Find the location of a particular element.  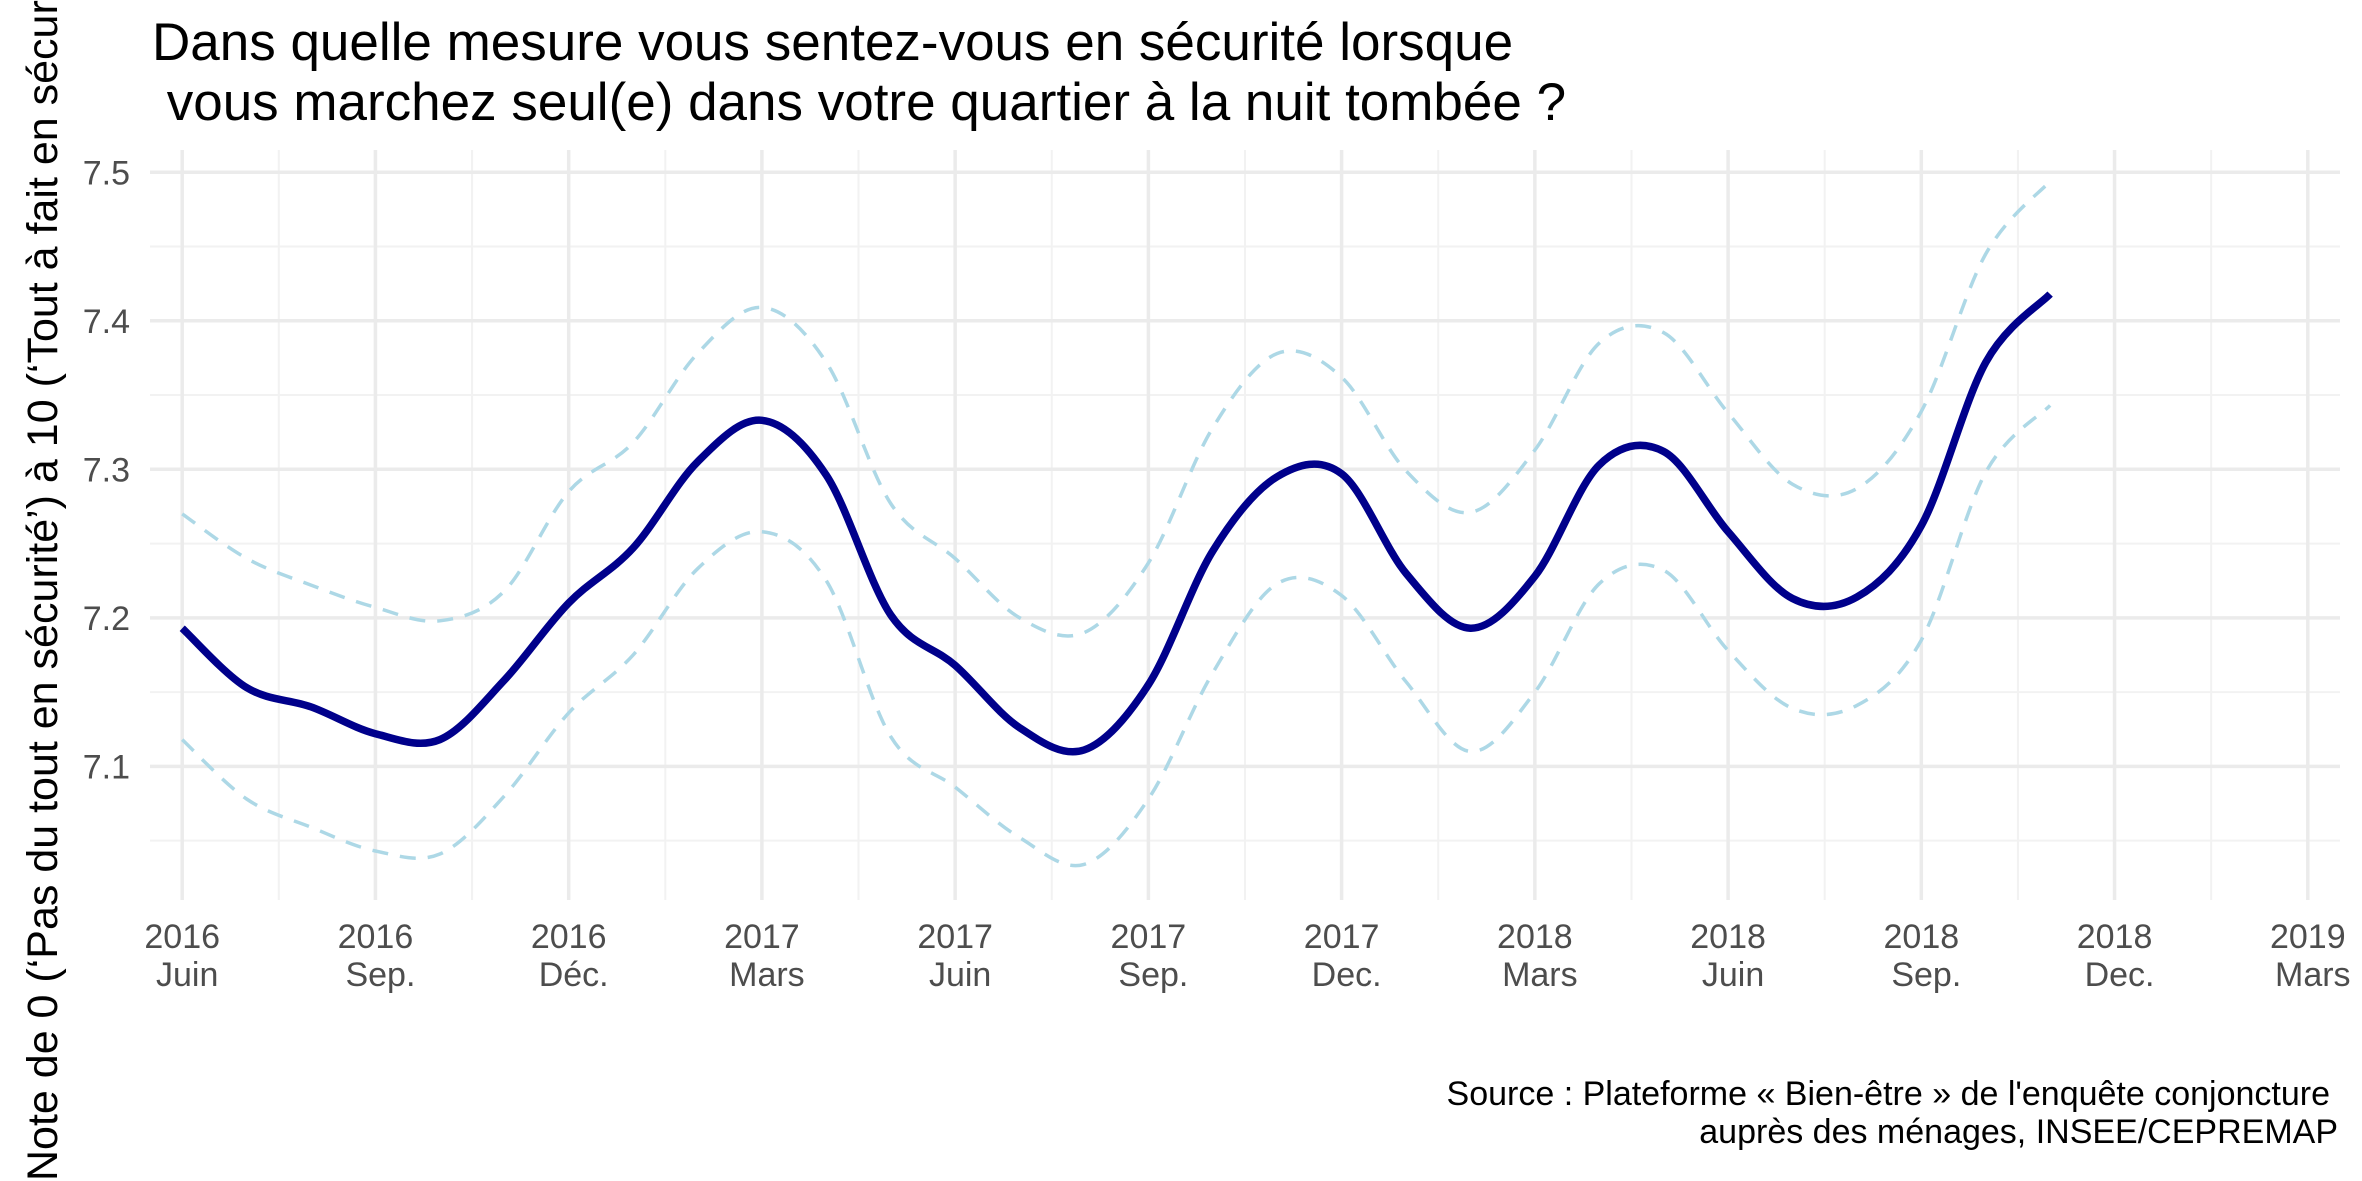

y-tick-label: 7.4 is located at coordinates (106, 322).